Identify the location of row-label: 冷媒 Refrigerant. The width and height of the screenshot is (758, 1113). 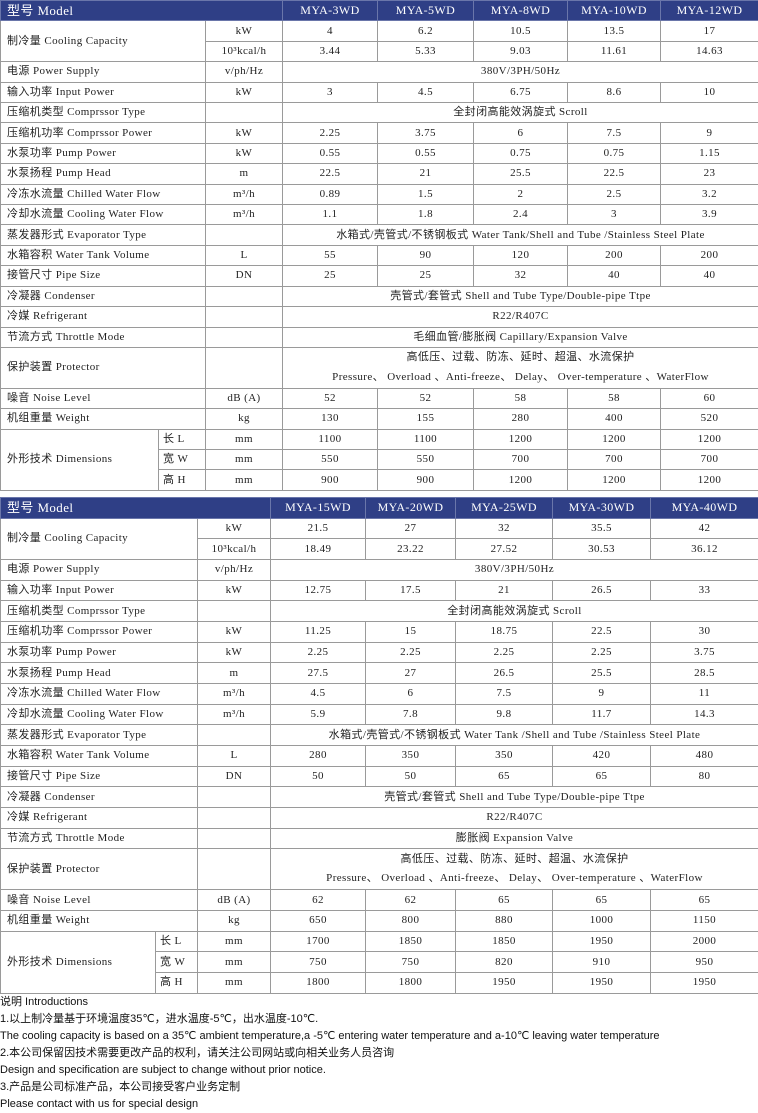
(99, 817).